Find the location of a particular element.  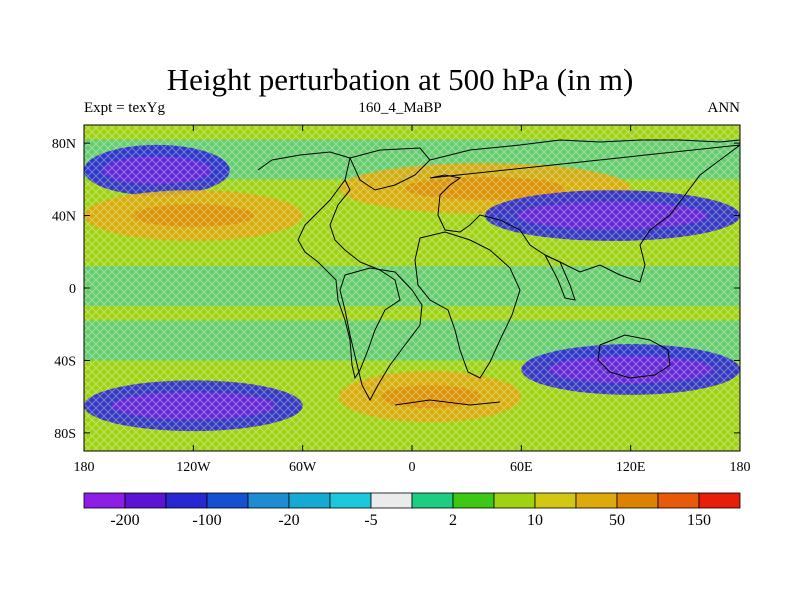

coast-australia is located at coordinates (634, 356).